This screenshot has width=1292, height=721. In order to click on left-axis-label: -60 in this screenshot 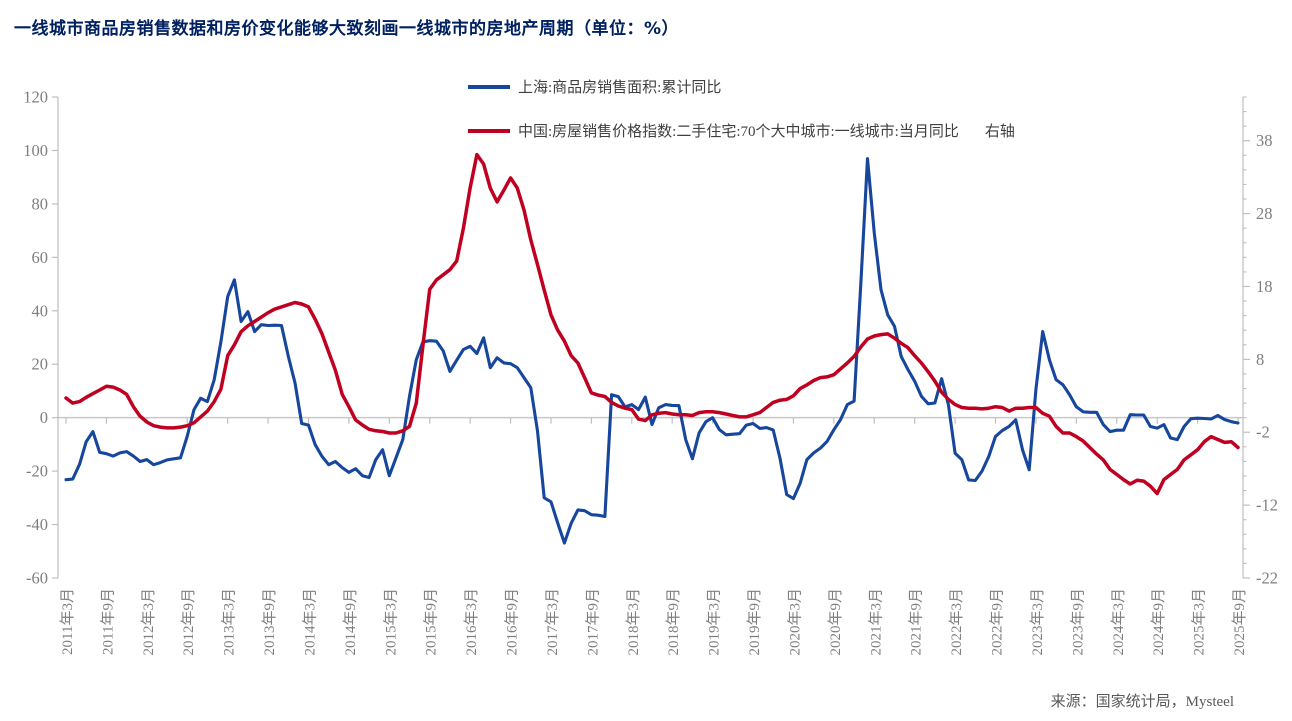, I will do `click(37, 578)`.